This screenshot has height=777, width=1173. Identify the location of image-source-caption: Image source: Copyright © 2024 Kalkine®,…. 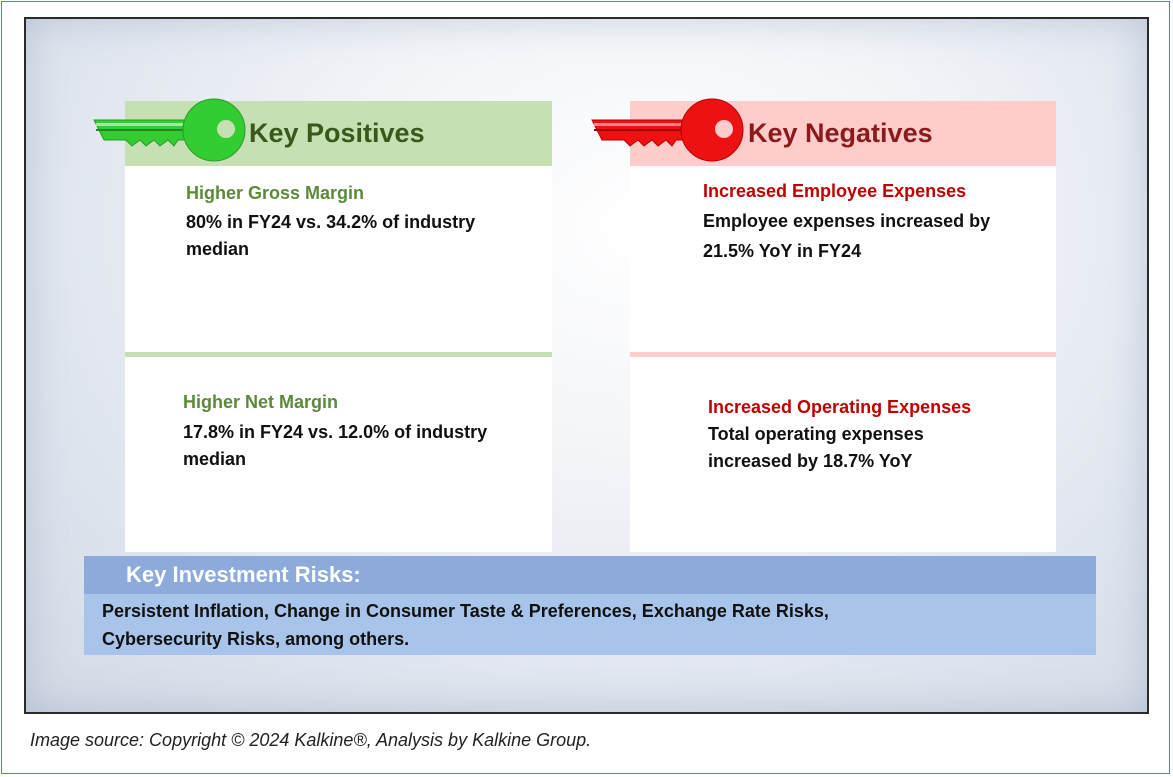
(311, 740).